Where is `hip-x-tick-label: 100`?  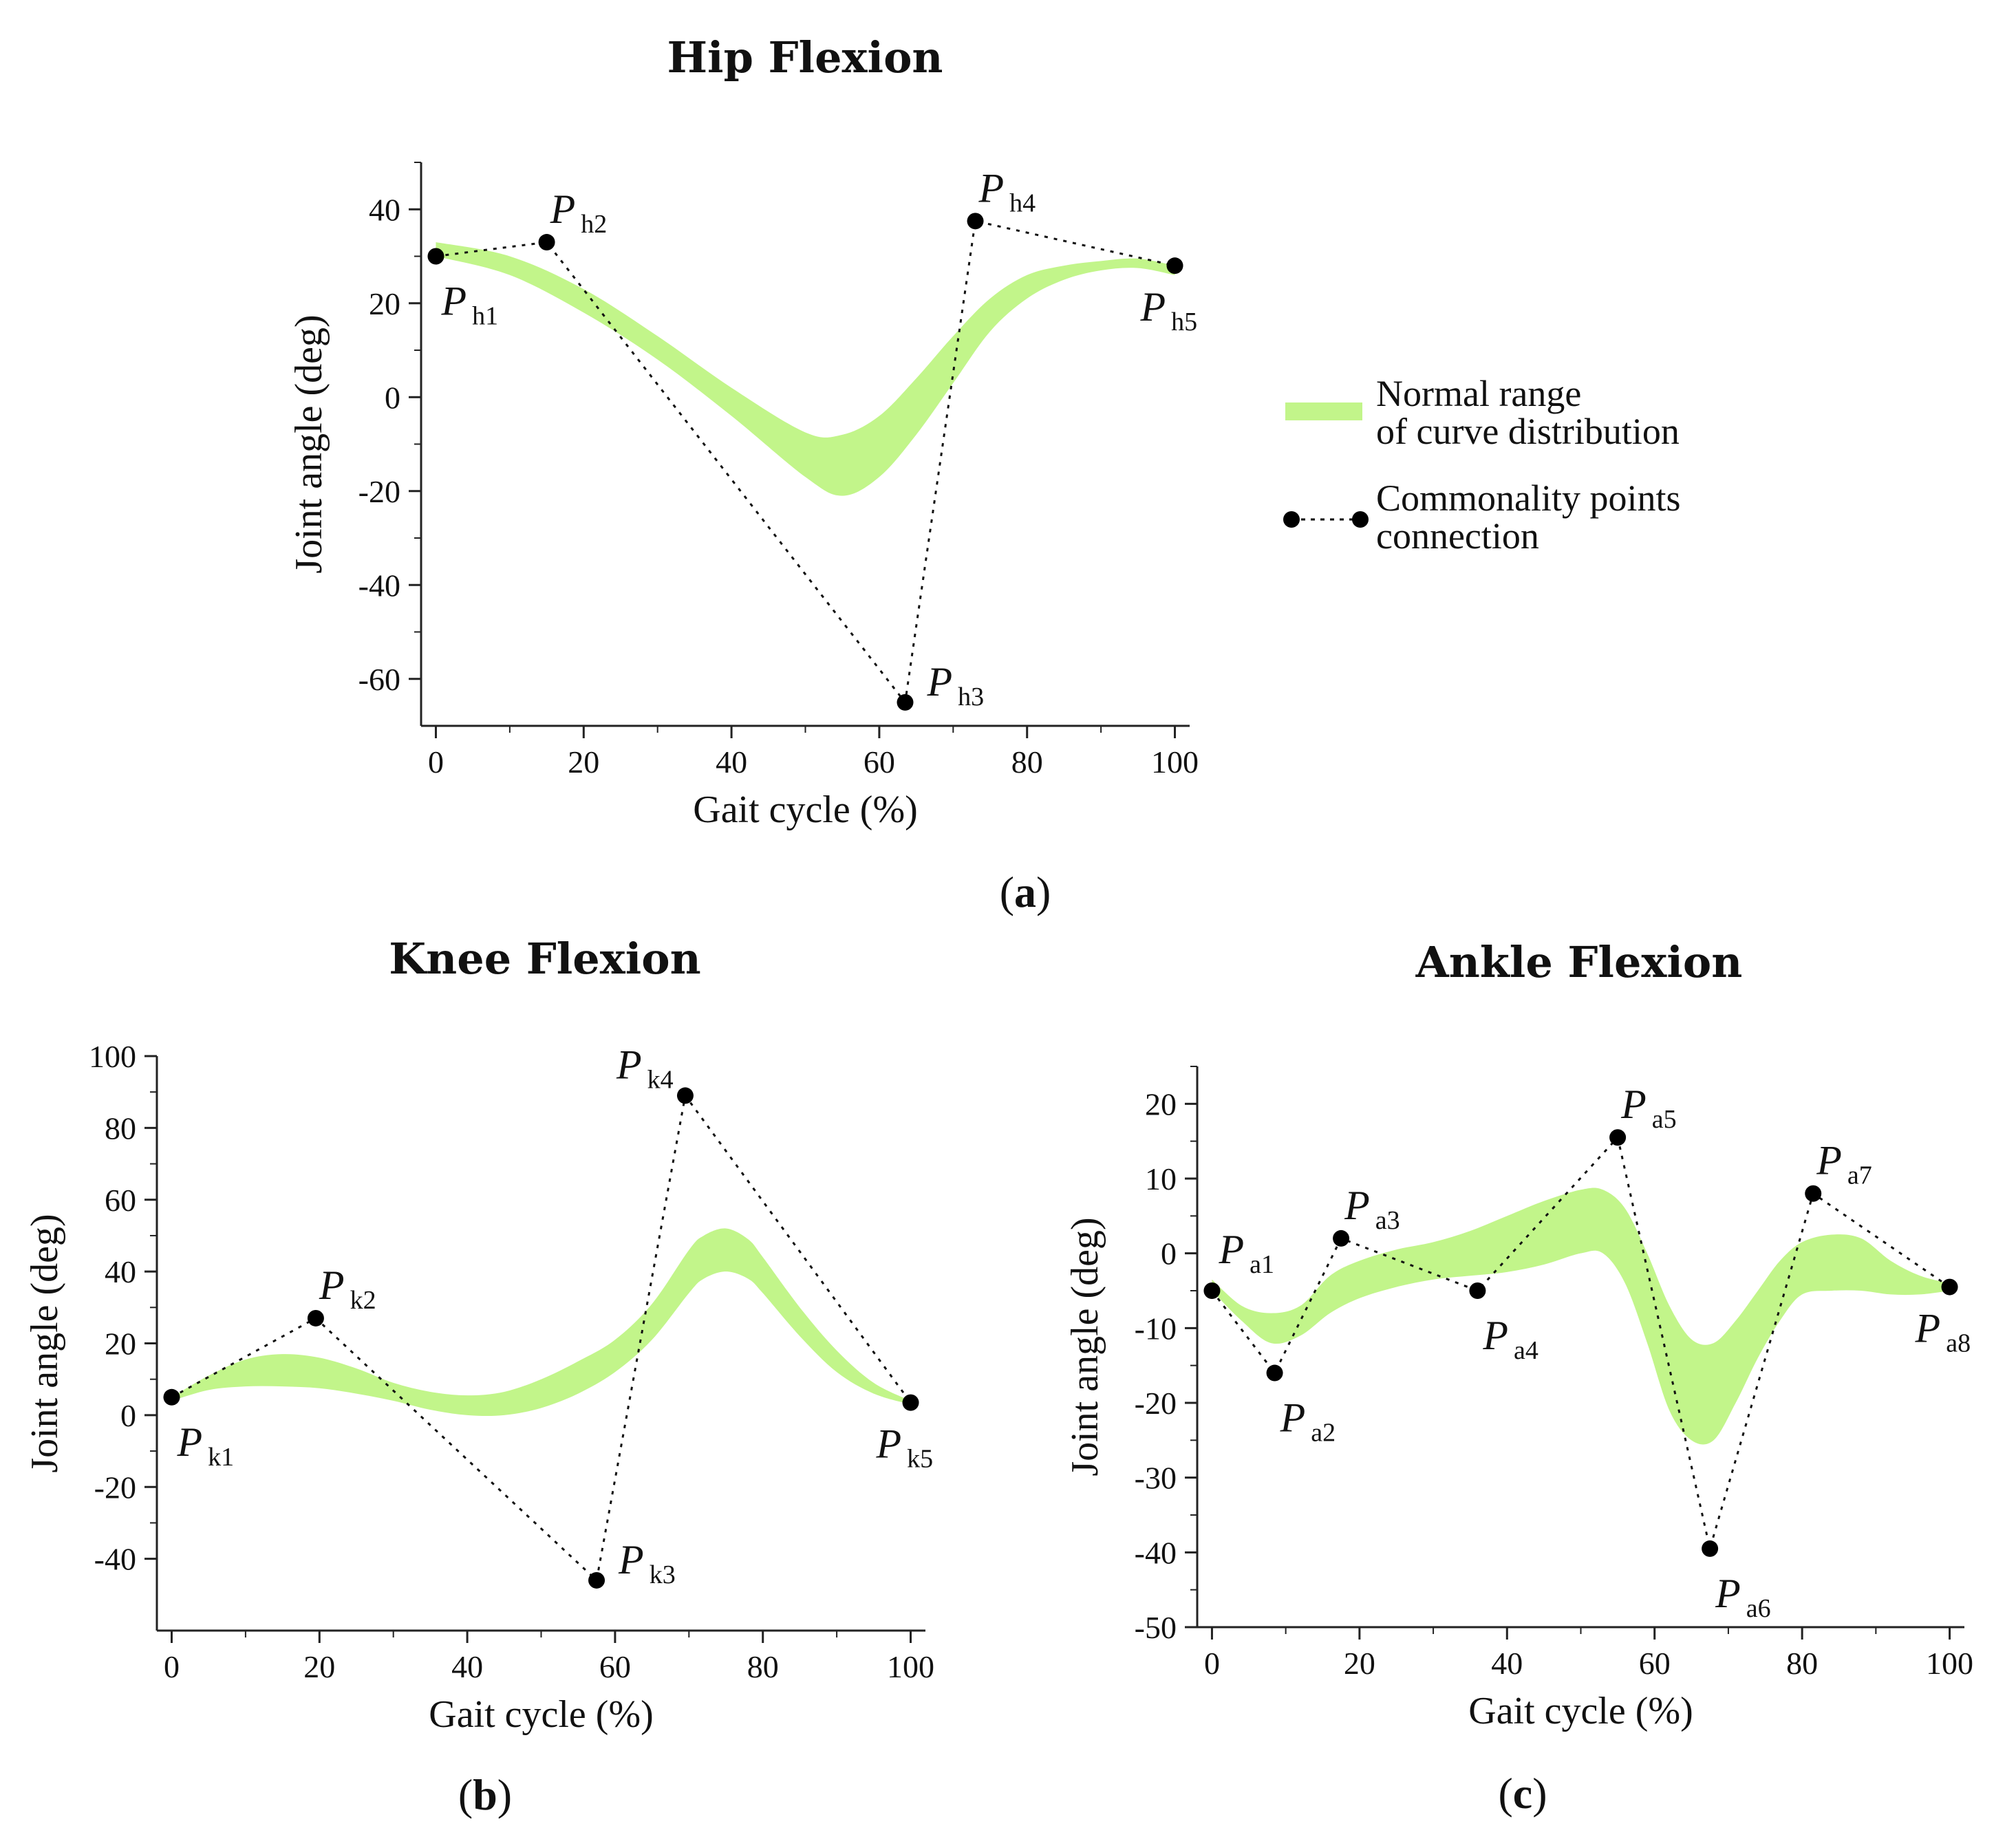 hip-x-tick-label: 100 is located at coordinates (1175, 762).